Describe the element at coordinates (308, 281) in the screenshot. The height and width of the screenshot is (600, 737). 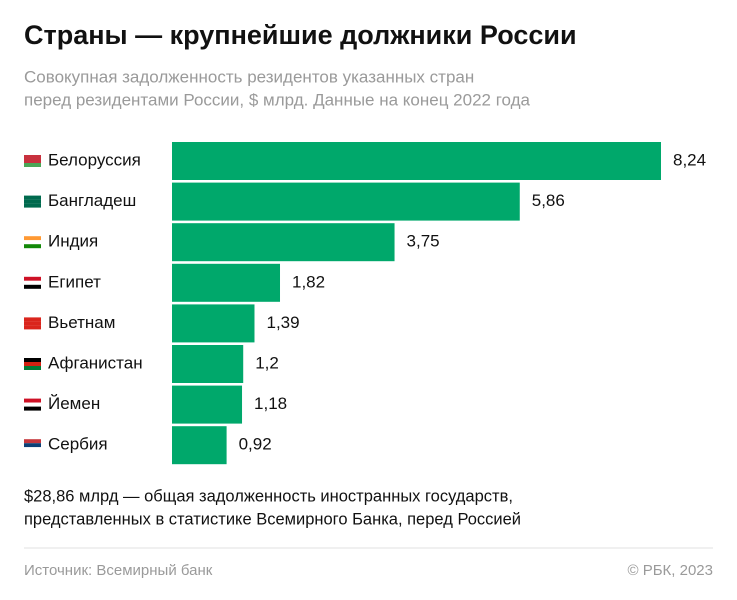
I see `value-label: 1,82` at that location.